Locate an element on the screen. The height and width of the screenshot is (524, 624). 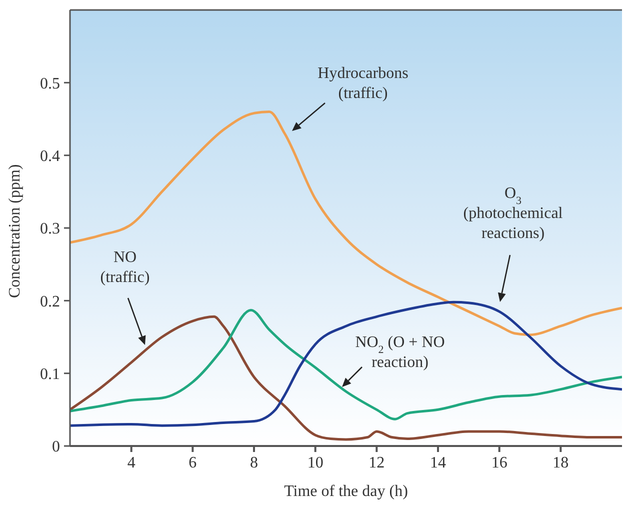
annotation: Hydrocarbons (traffic) is located at coordinates (363, 83).